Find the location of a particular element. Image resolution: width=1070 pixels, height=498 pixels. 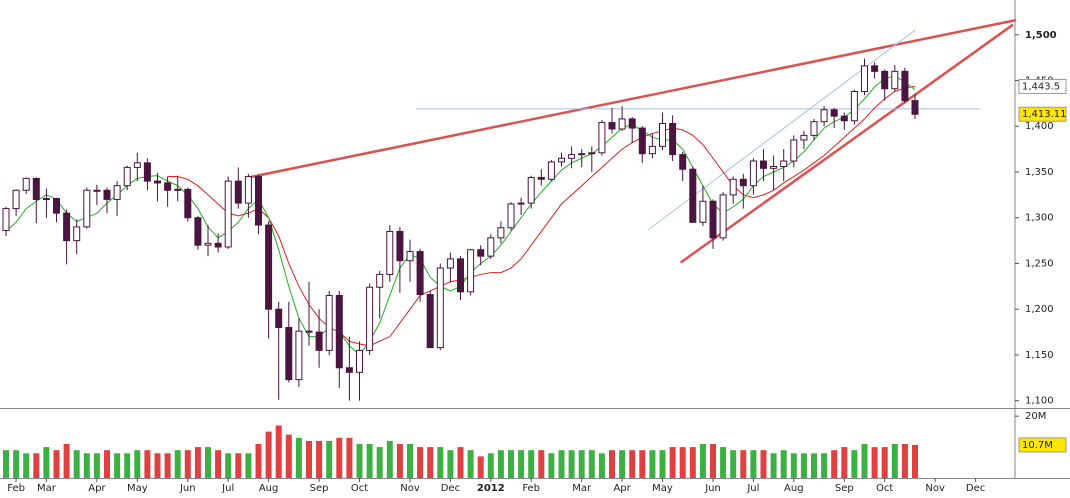

volume-last-label-box is located at coordinates (1042, 445).